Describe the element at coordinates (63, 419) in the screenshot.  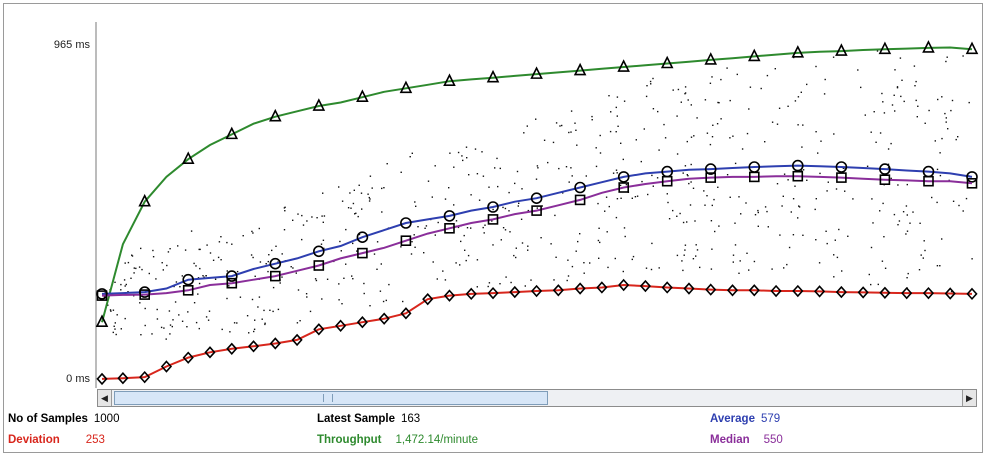
I see `samples-stat: No of Samples 1000` at that location.